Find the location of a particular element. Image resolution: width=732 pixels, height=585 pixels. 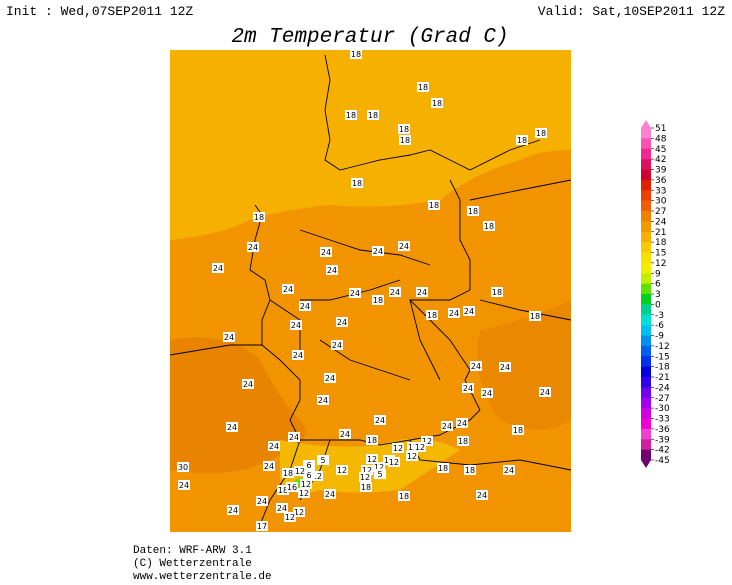

station: 30 is located at coordinates (183, 467).